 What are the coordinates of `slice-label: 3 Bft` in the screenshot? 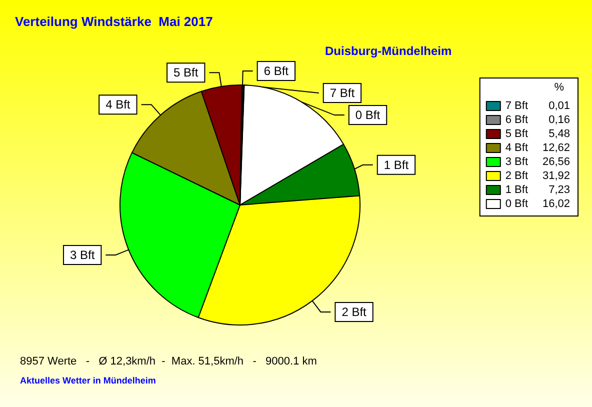 It's located at (83, 255).